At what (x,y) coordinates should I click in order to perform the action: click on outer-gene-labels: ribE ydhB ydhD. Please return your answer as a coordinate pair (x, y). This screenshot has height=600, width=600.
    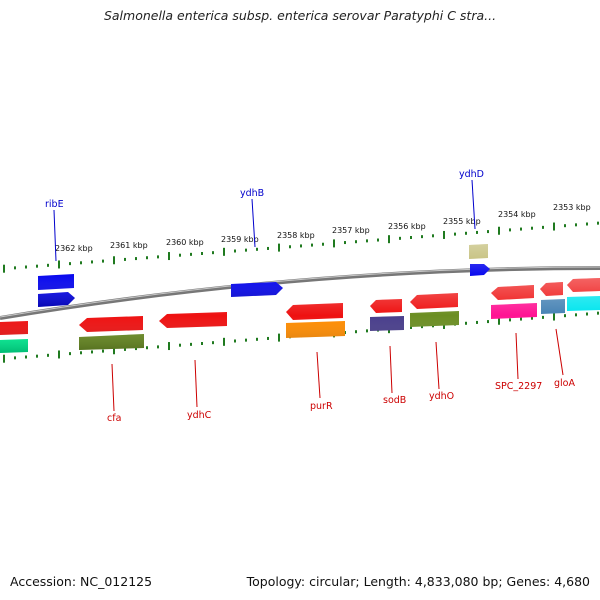
    Looking at the image, I should click on (264, 215).